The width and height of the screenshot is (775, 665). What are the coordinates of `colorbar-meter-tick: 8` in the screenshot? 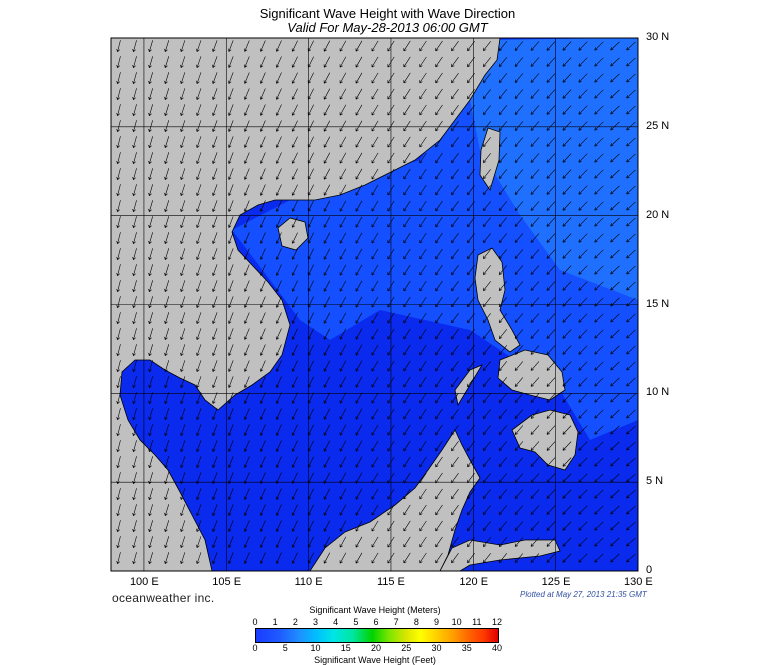 It's located at (416, 622).